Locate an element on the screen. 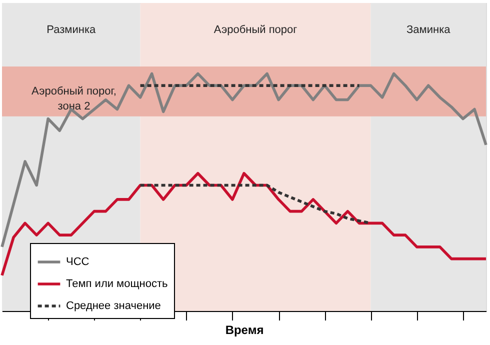 This screenshot has width=490, height=345. legend-label: Темп или мощность is located at coordinates (117, 284).